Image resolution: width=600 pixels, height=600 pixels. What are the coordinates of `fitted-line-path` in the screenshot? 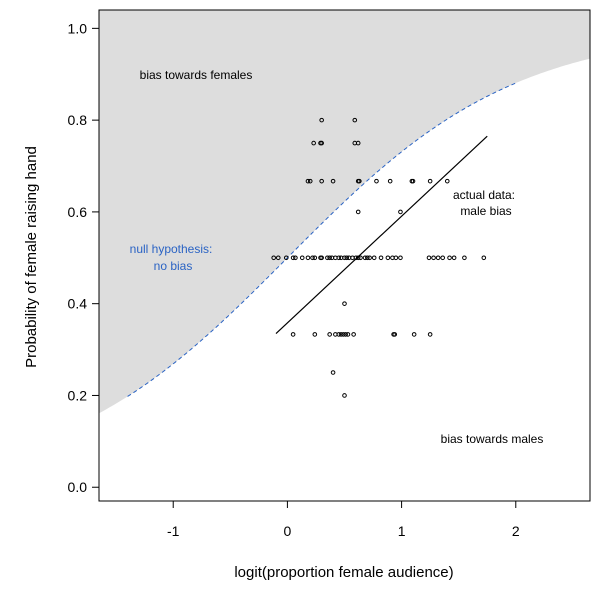 It's located at (381, 234).